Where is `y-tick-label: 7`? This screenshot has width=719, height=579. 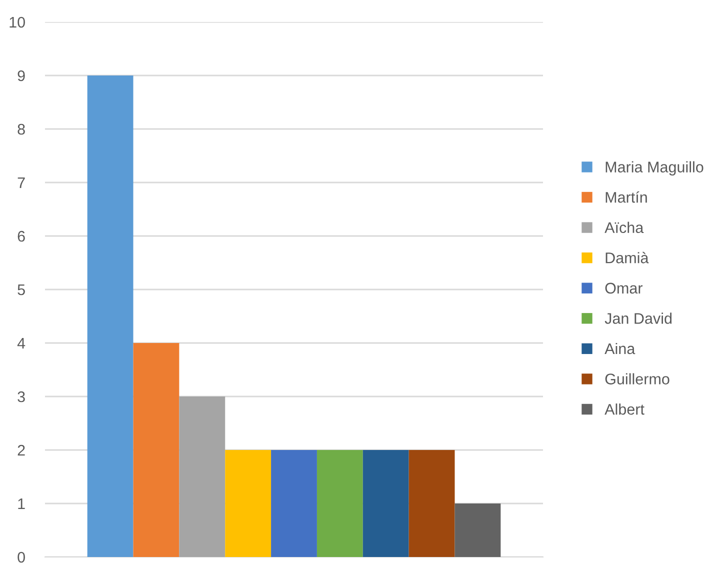
y-tick-label: 7 is located at coordinates (21, 183).